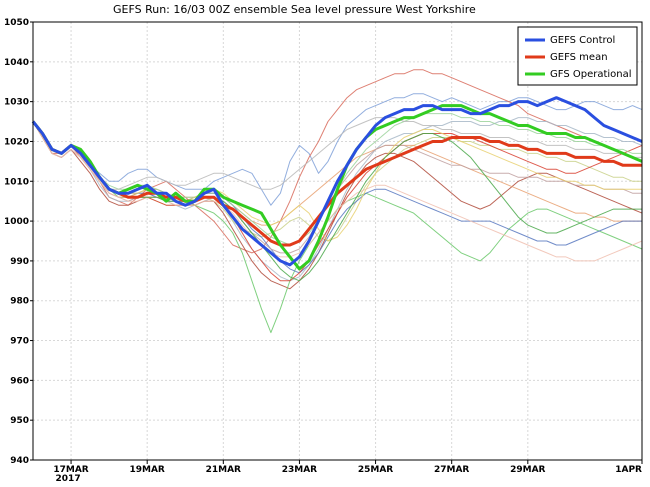  Describe the element at coordinates (19, 381) in the screenshot. I see `y-tick-label: 960` at that location.